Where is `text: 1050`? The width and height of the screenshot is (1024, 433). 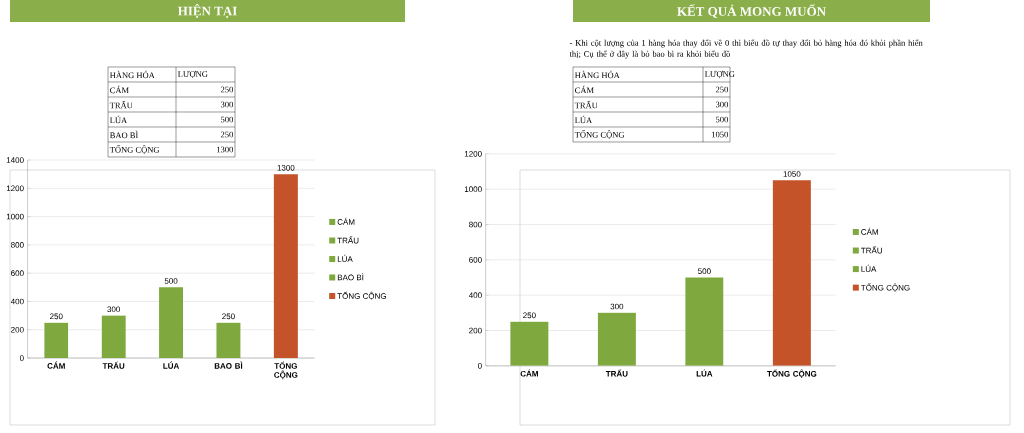
text: 1050 is located at coordinates (720, 134).